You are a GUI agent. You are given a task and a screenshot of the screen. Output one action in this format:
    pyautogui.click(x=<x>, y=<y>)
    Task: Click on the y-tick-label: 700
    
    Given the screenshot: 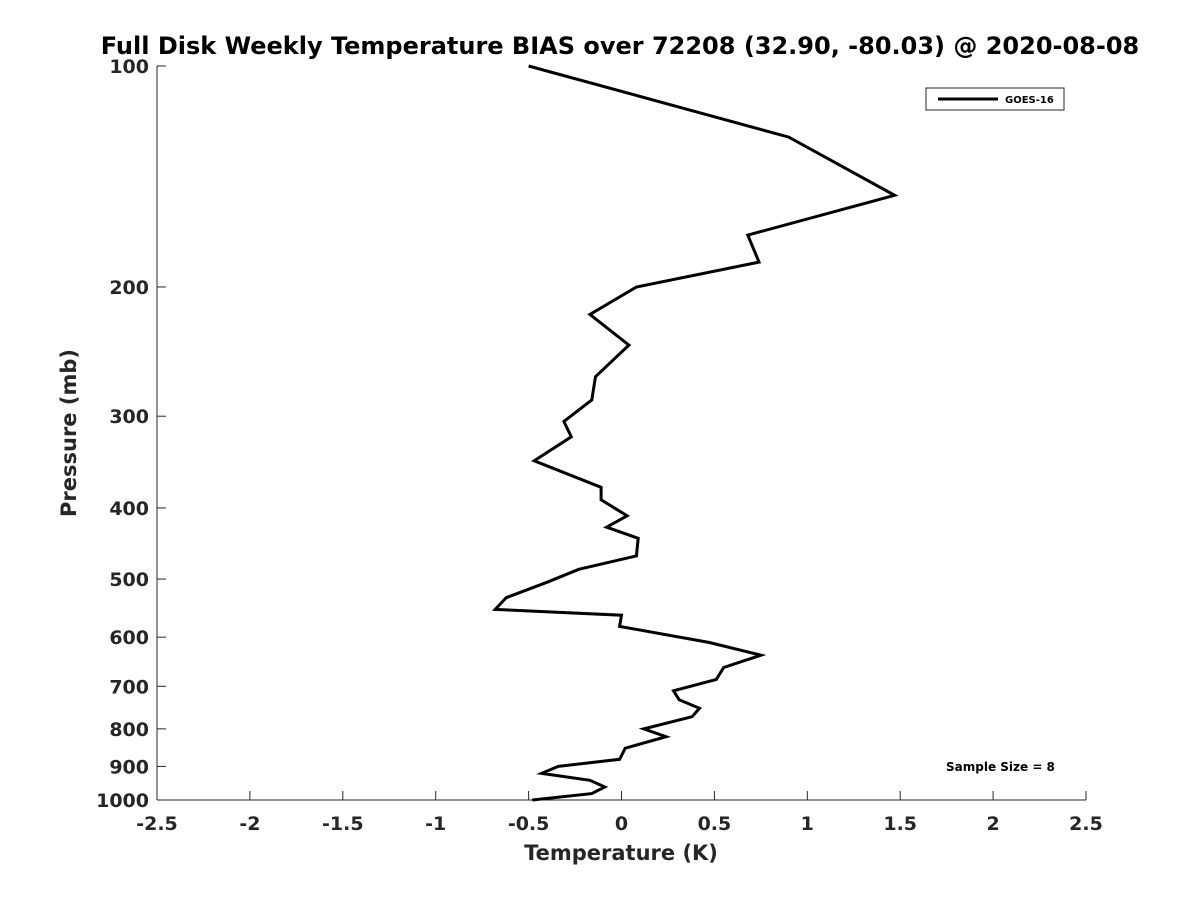 What is the action you would take?
    pyautogui.click(x=129, y=687)
    